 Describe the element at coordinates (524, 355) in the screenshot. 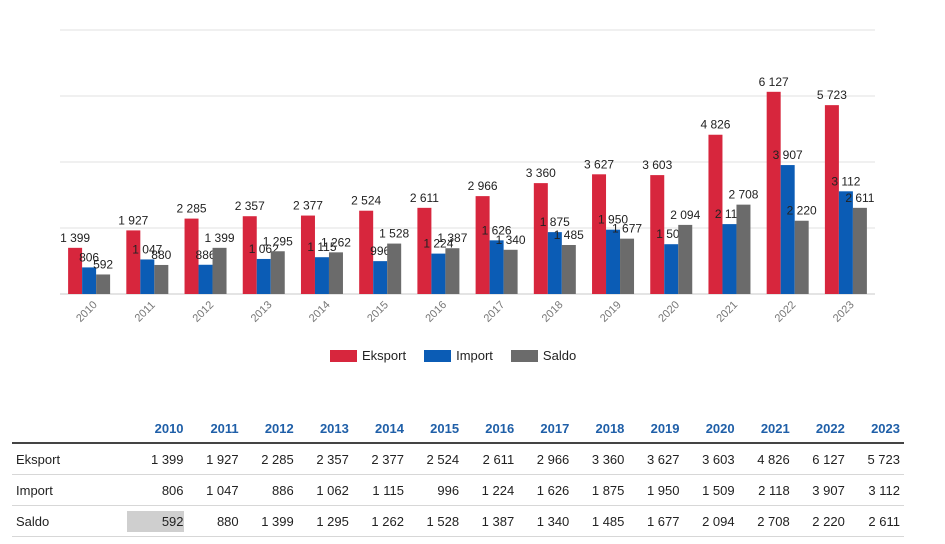

I see `legend-swatch-saldo` at that location.